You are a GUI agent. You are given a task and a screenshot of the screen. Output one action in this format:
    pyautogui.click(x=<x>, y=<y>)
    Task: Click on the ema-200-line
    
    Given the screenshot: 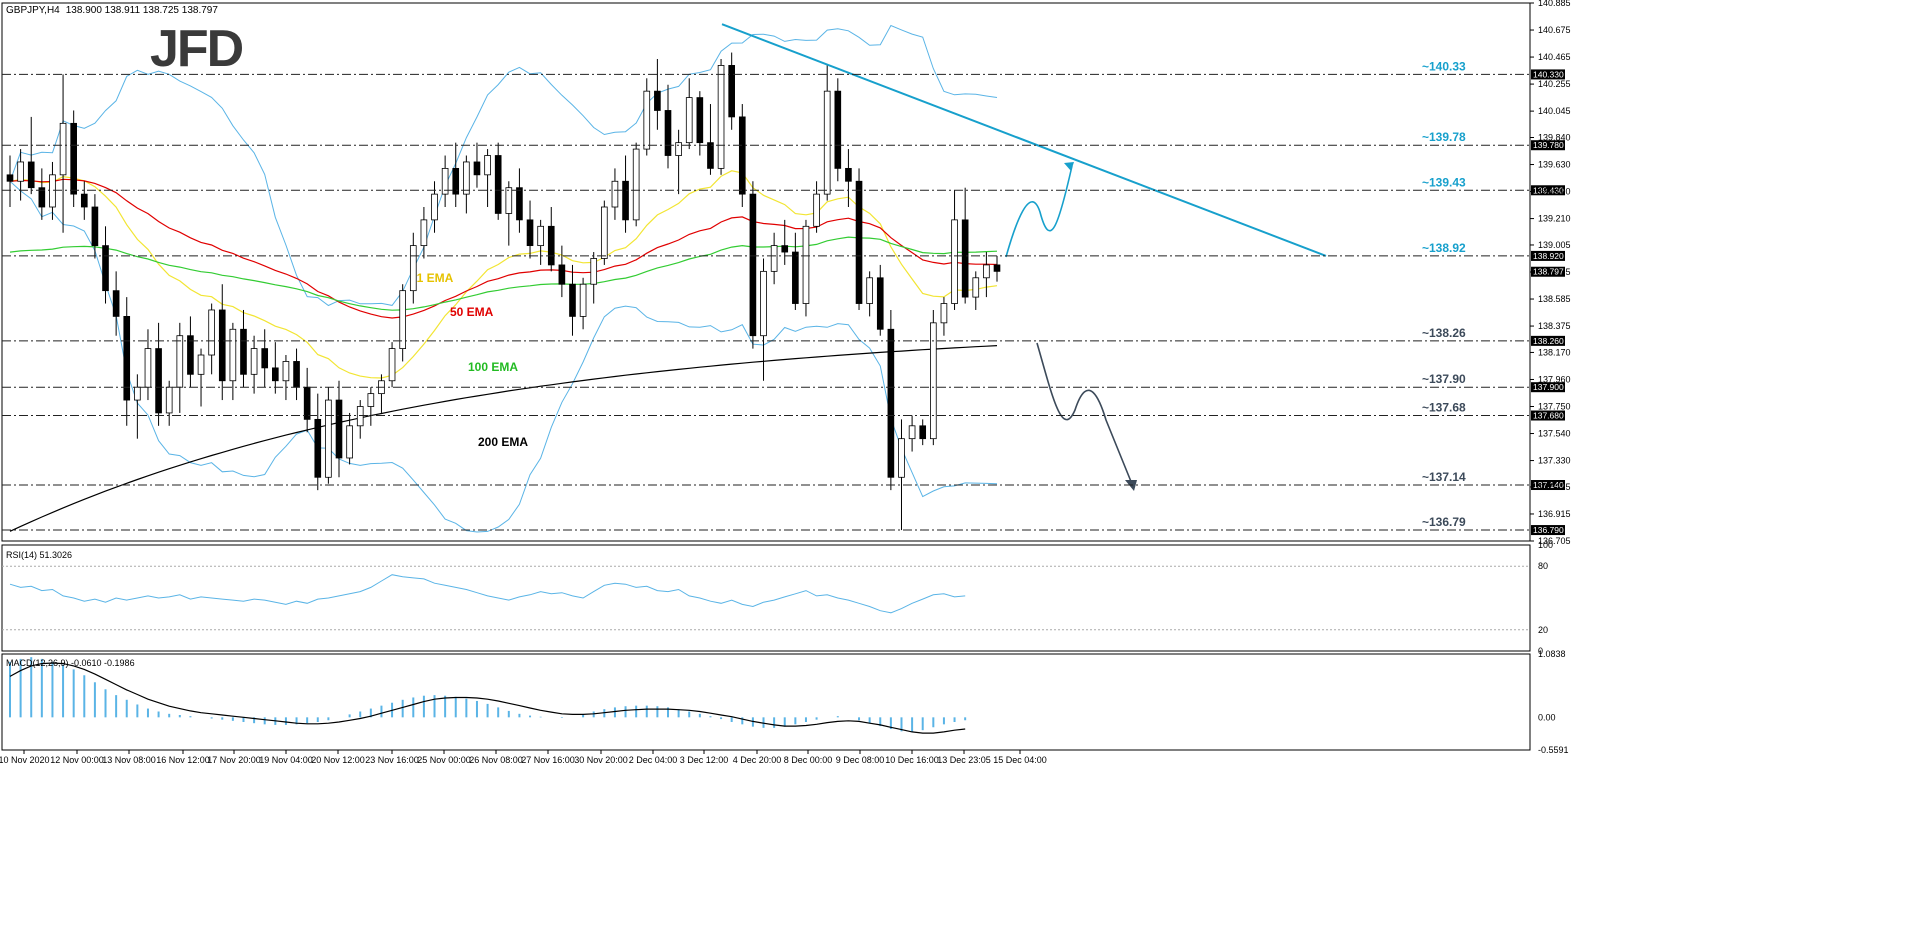 What is the action you would take?
    pyautogui.click(x=503, y=438)
    